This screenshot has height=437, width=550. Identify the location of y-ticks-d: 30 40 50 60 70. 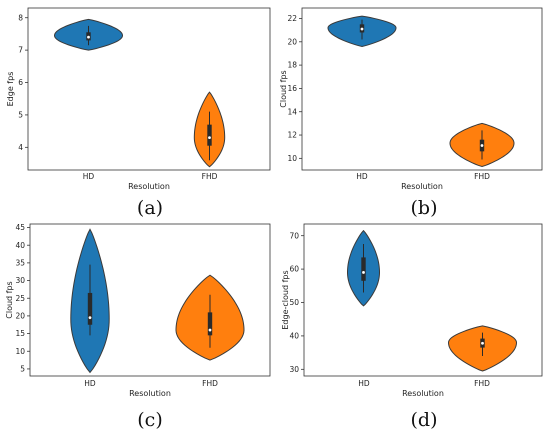
(296, 302).